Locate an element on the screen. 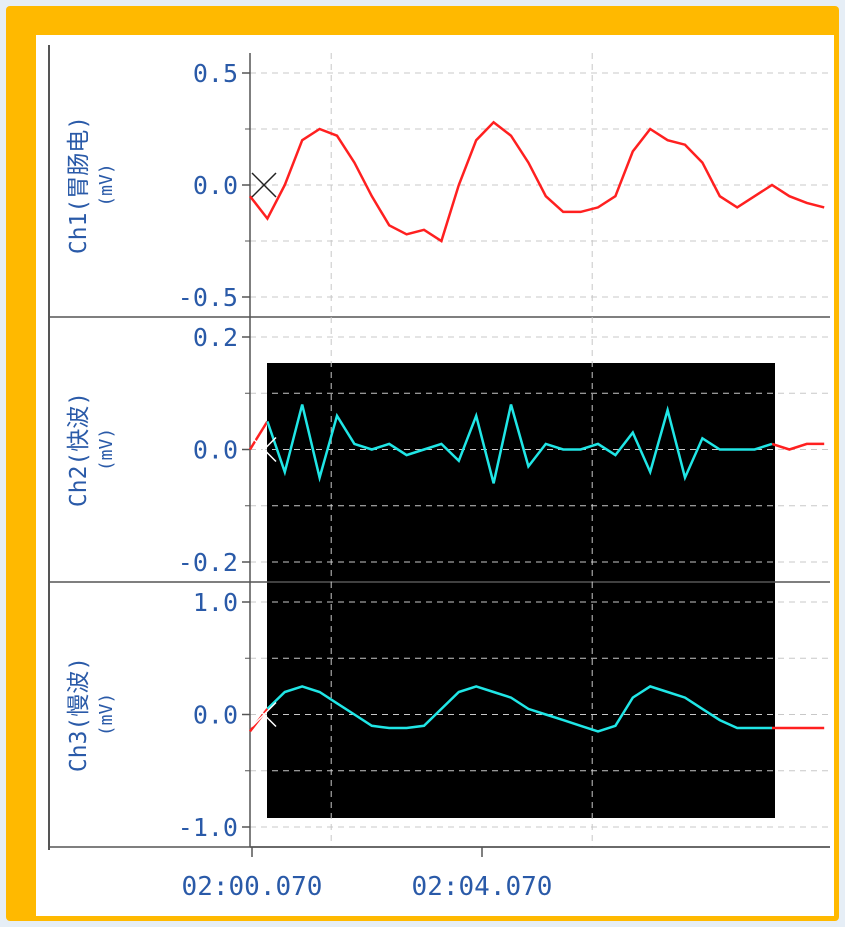  y-tick-label: 1.0 is located at coordinates (215, 602).